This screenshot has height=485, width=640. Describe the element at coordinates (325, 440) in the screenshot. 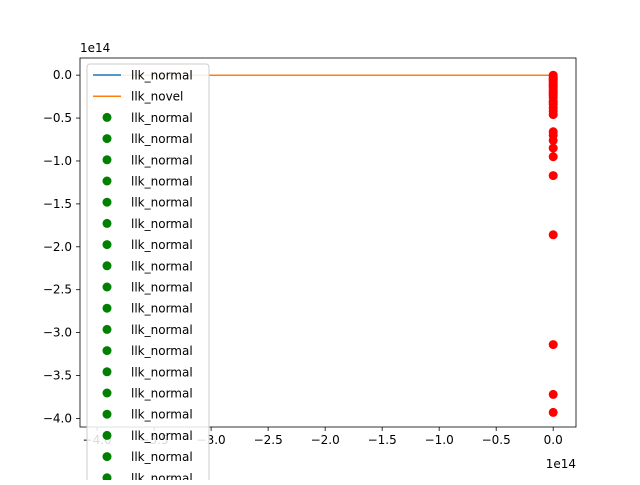

I see `x-tick-label: −2.0` at that location.